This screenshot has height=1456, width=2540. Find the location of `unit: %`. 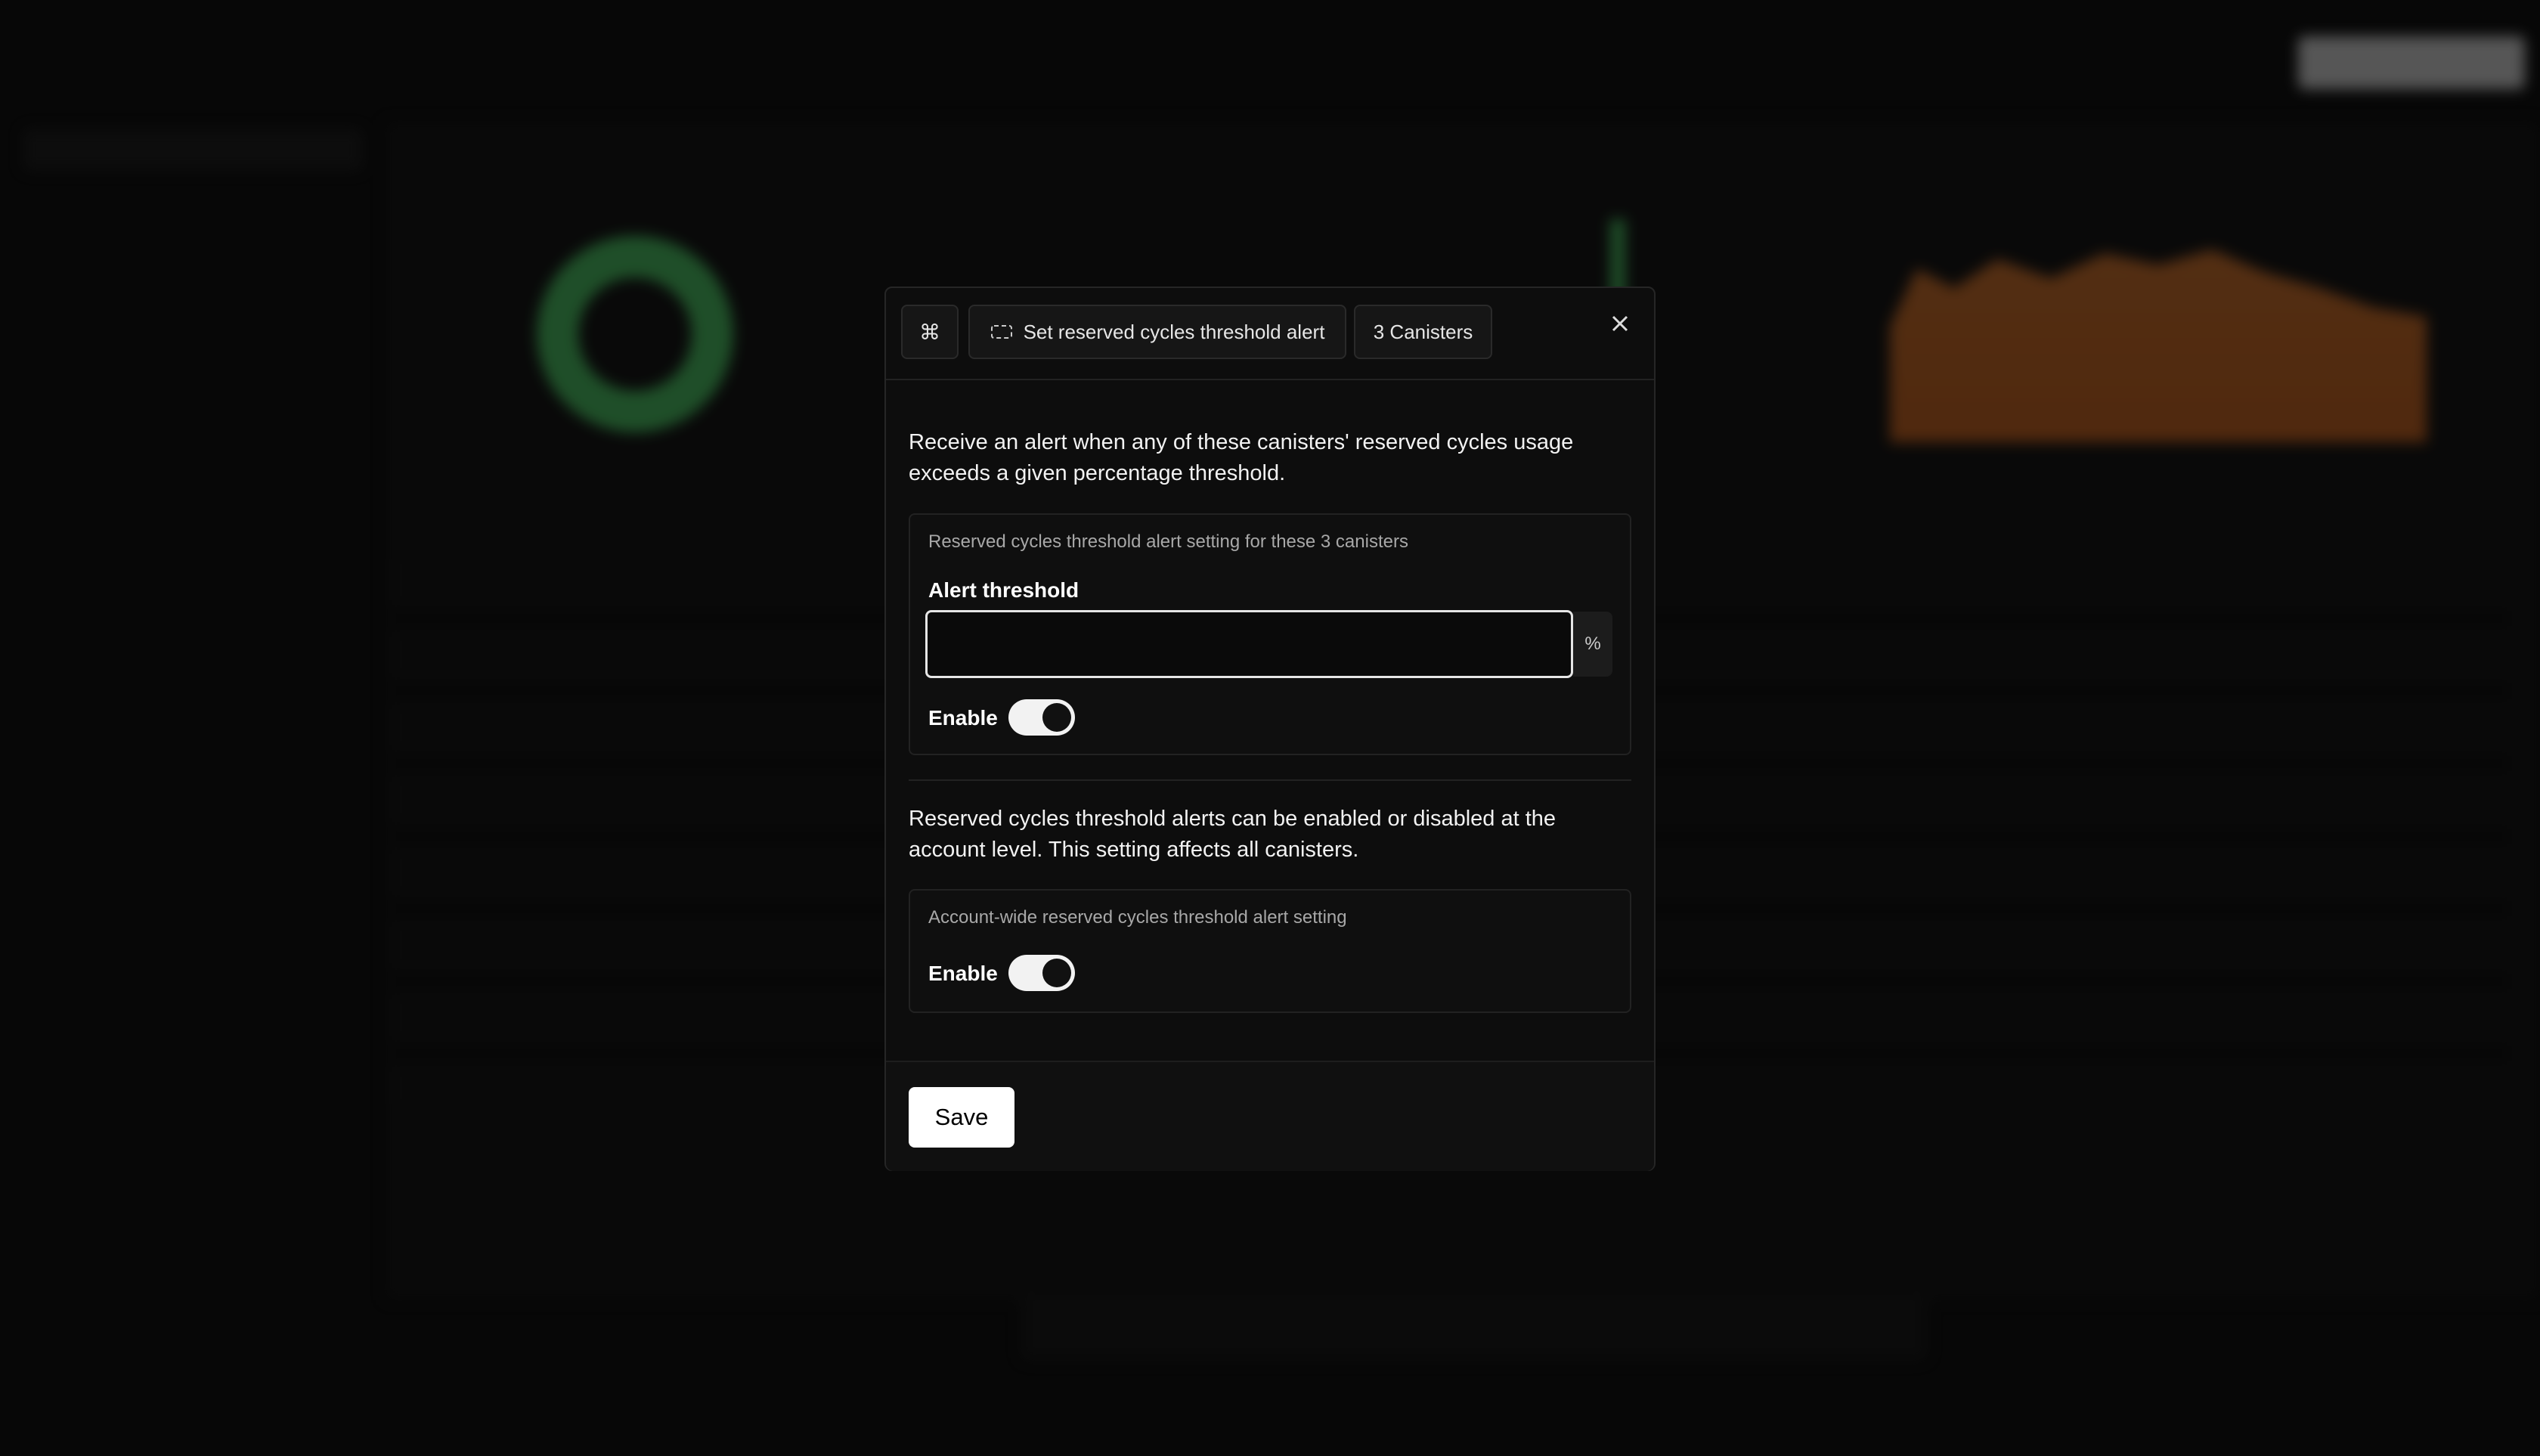

unit: % is located at coordinates (1593, 644).